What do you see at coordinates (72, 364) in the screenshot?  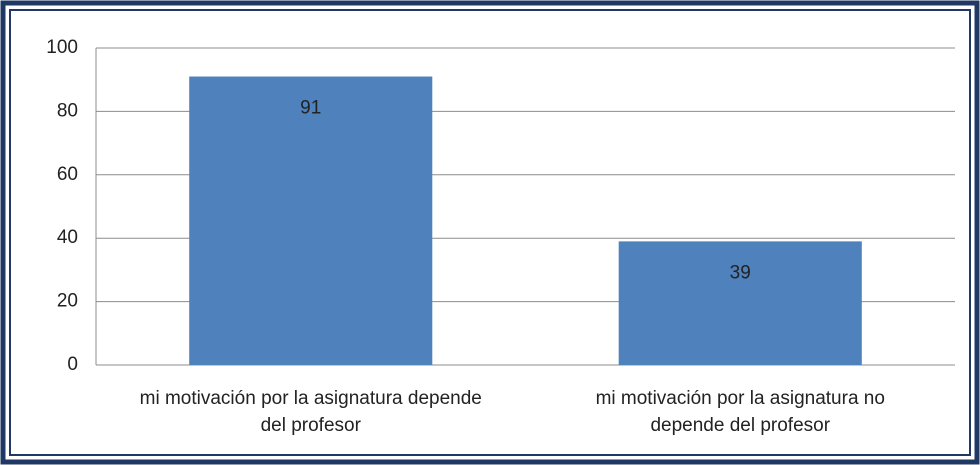 I see `y-tick-label: 0` at bounding box center [72, 364].